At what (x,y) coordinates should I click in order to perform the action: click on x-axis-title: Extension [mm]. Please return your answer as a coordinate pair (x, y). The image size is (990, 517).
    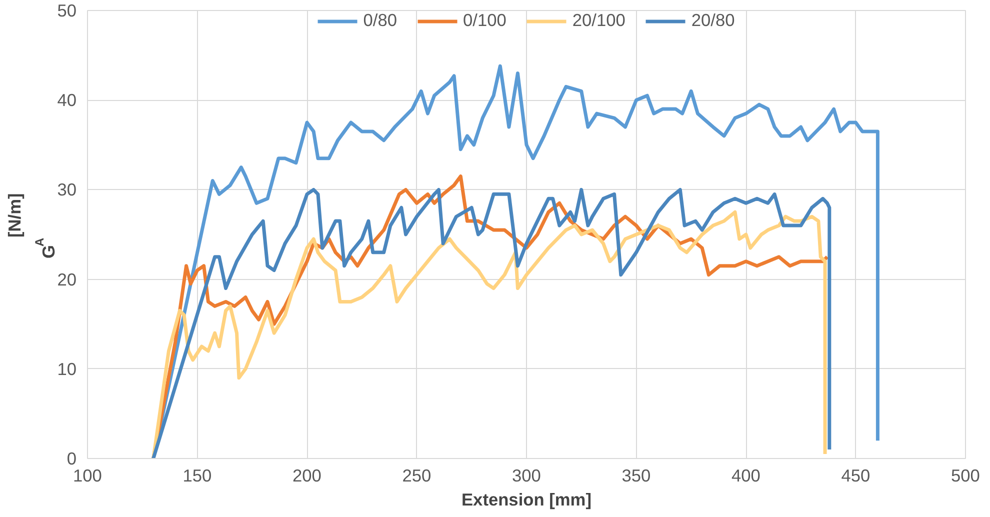
    Looking at the image, I should click on (527, 500).